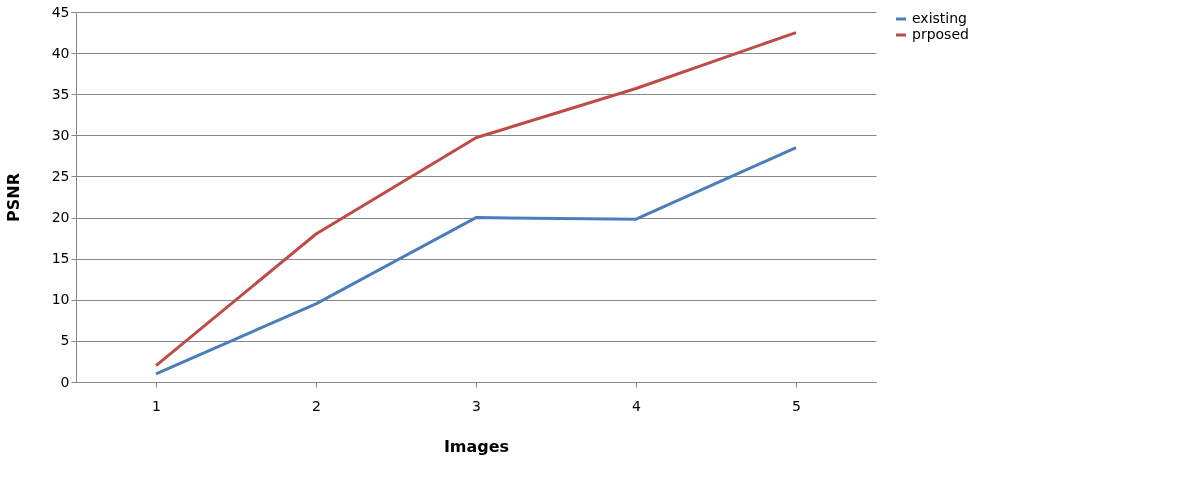 This screenshot has height=495, width=1198. I want to click on legend-label: prposed, so click(940, 34).